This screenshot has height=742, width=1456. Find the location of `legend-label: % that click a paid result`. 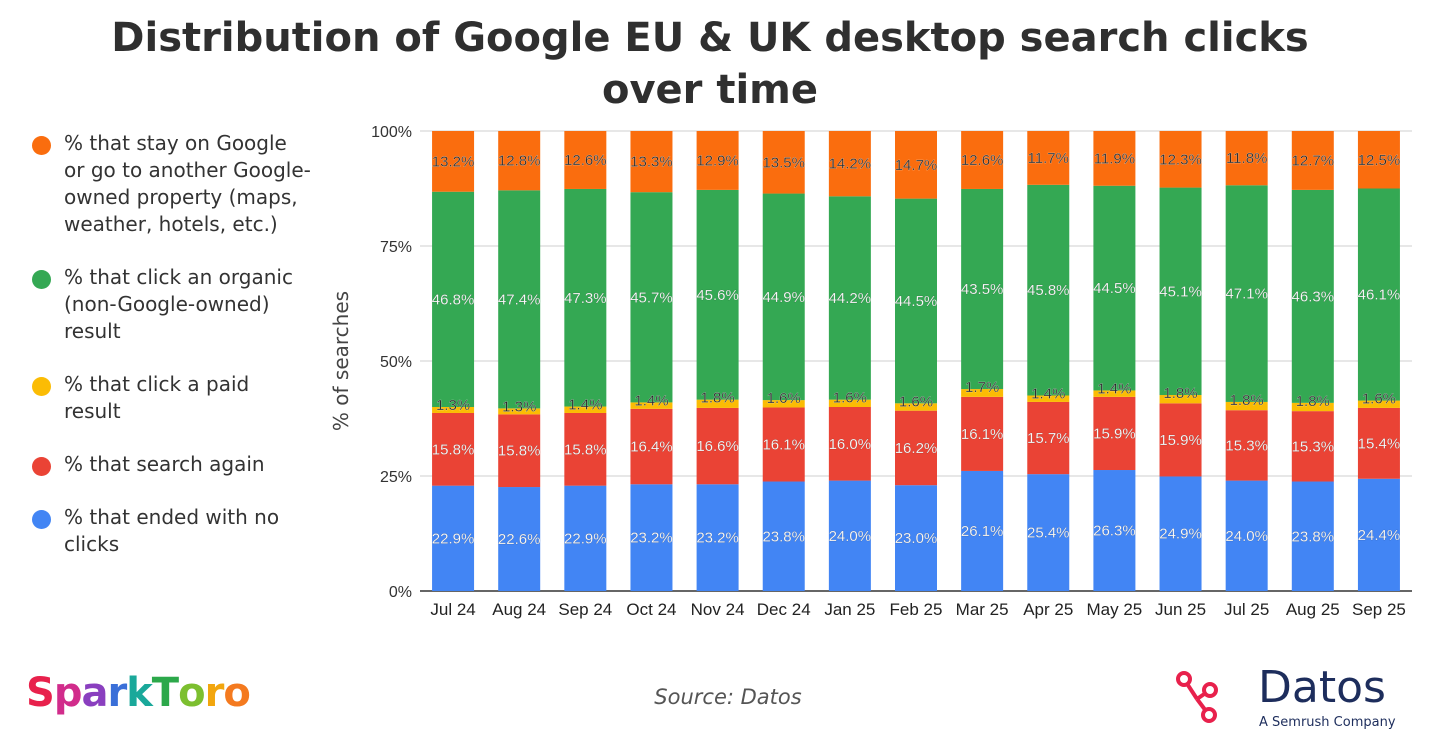

legend-label: % that click a paid result is located at coordinates (157, 397).